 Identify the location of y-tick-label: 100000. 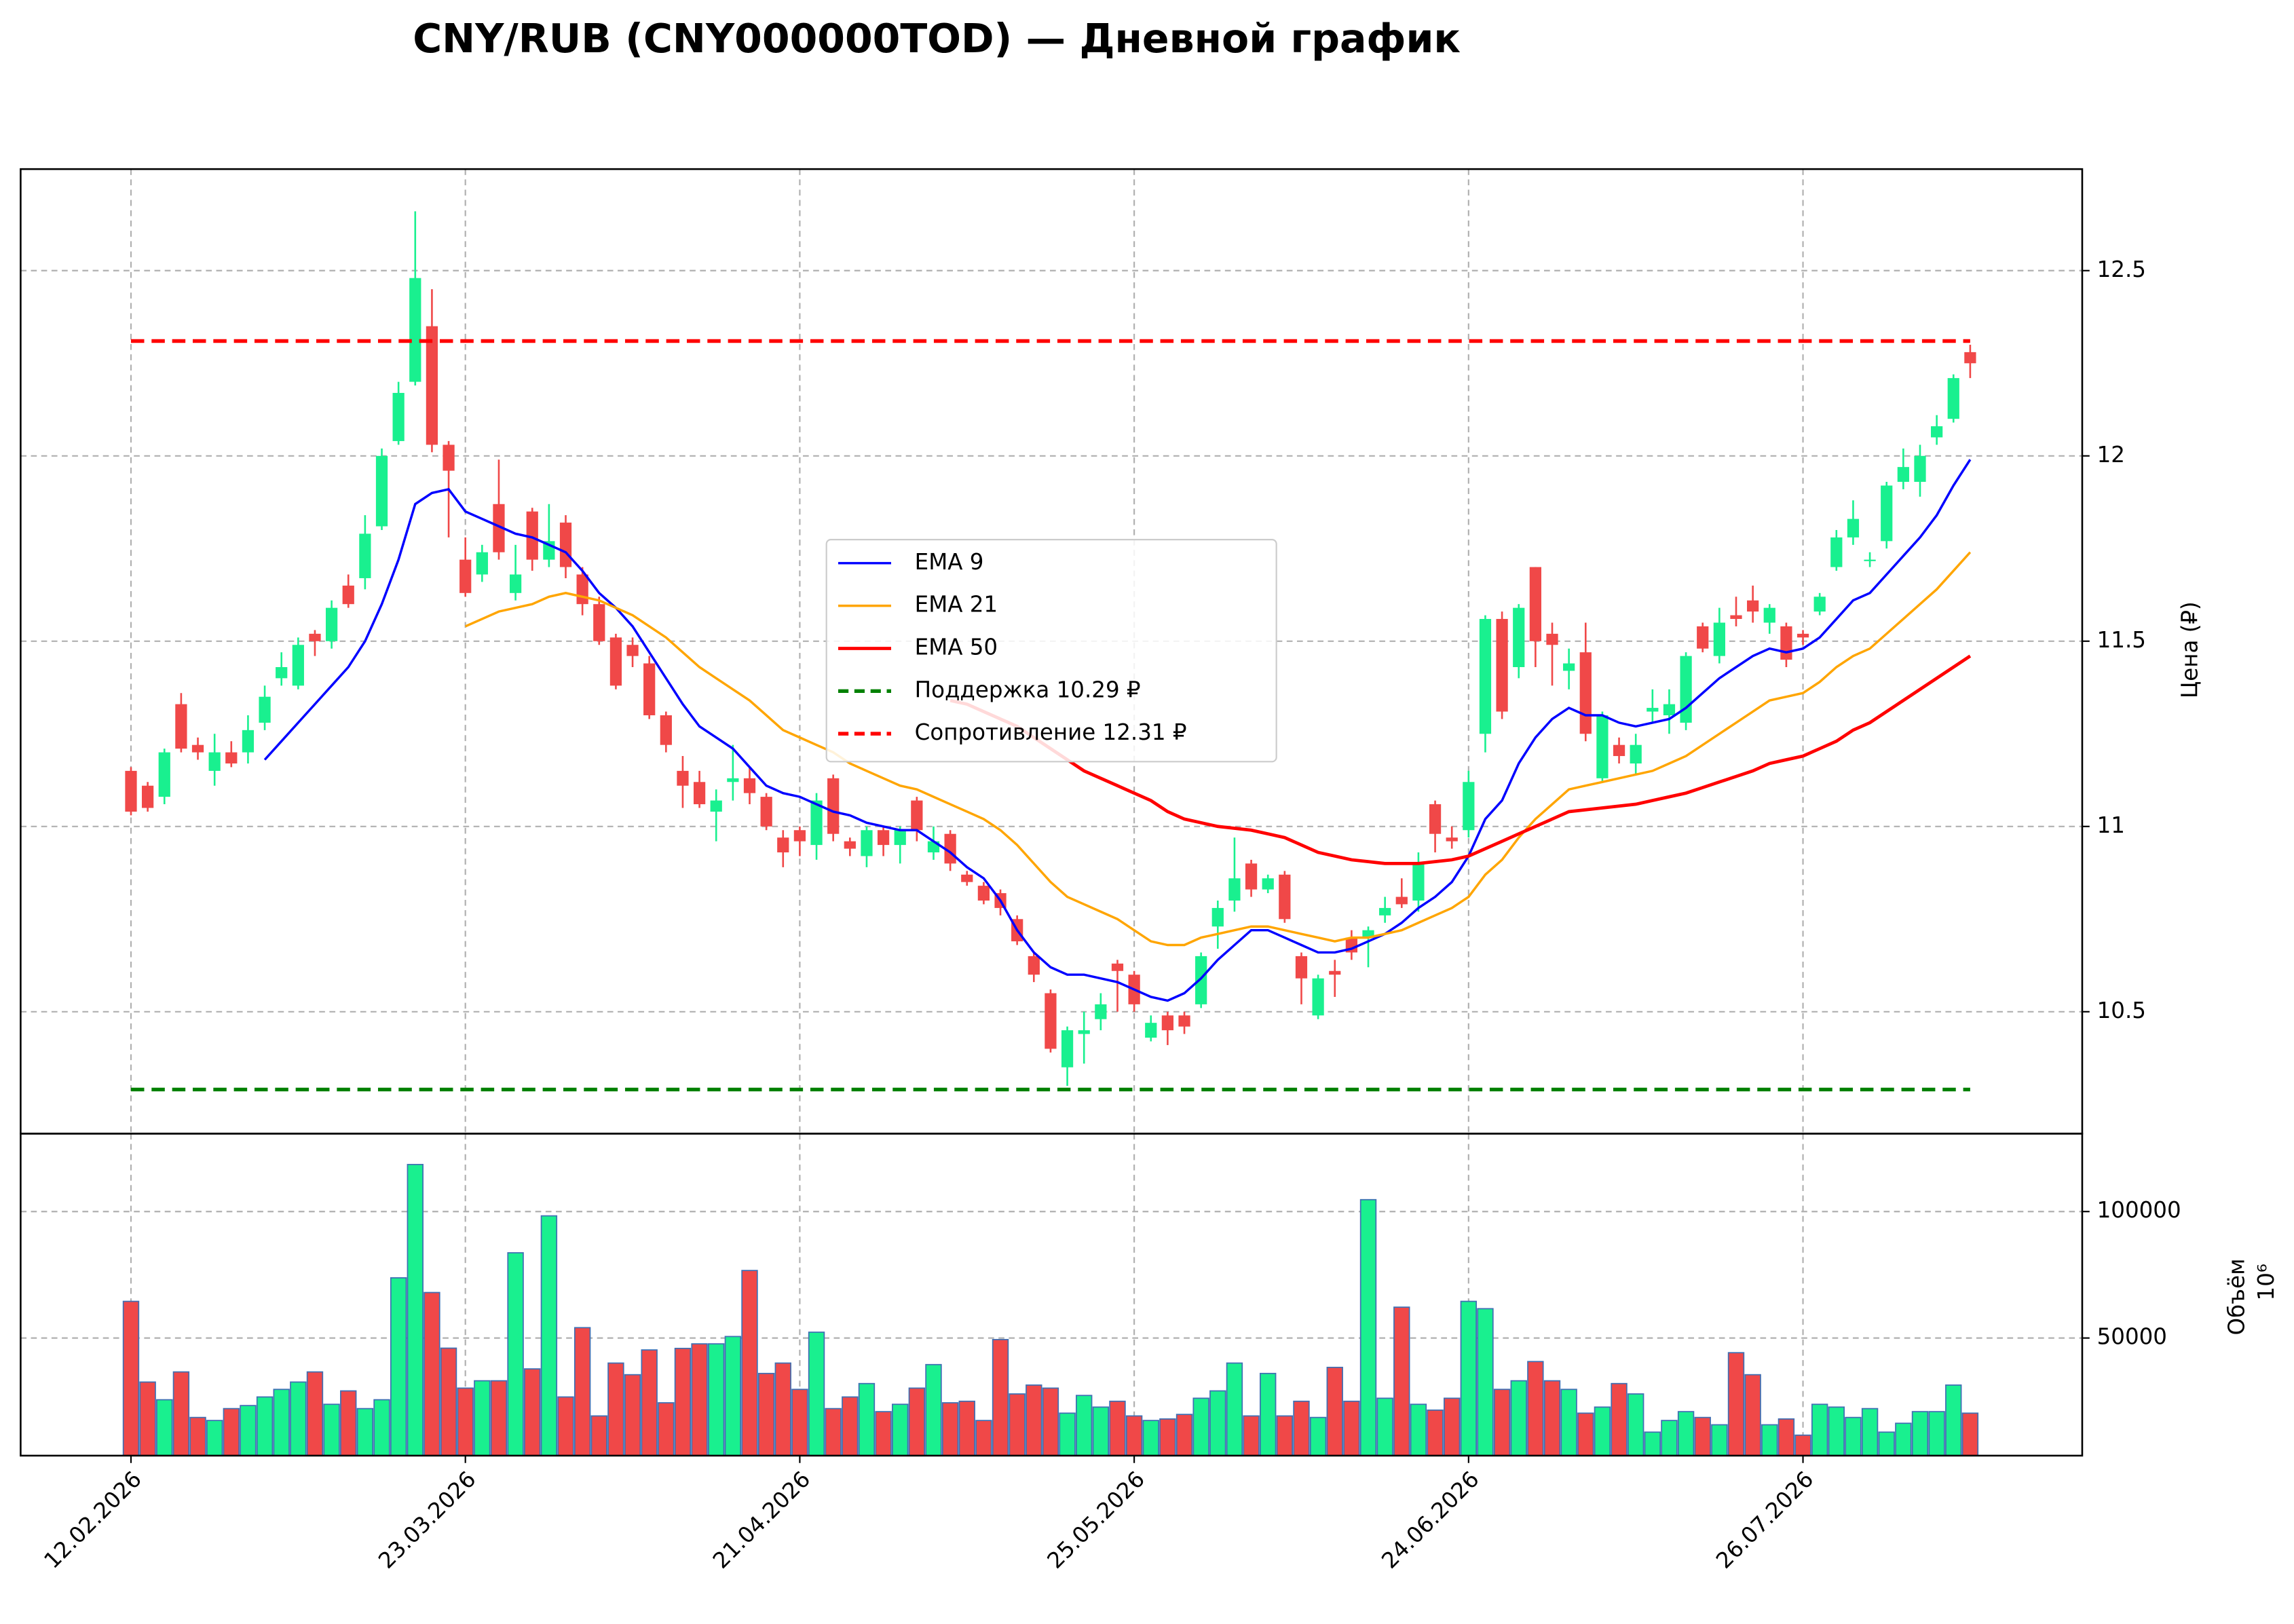
(2139, 1210).